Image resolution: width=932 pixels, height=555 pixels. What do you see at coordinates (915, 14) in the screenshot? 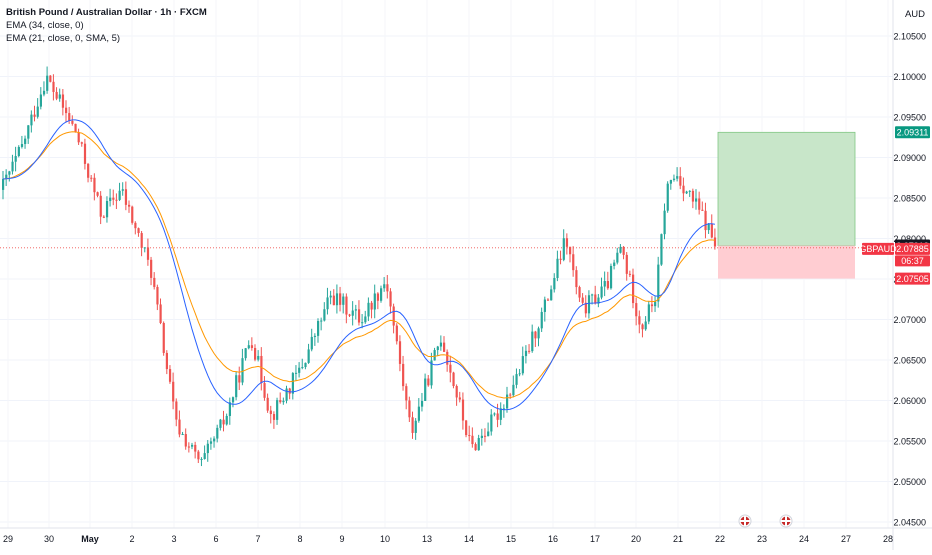
I see `currency-label: AUD` at bounding box center [915, 14].